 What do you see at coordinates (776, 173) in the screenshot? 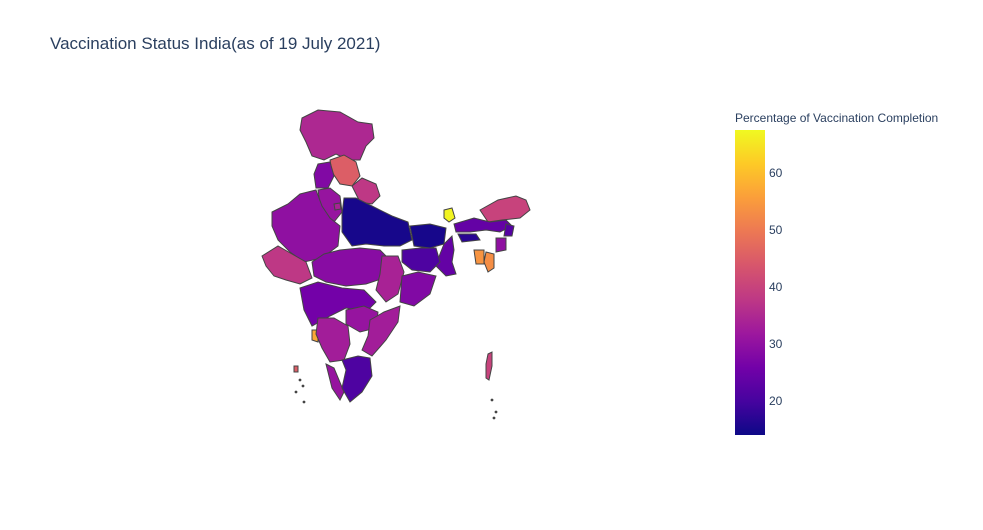
I see `colorbar-tick-label: 60` at bounding box center [776, 173].